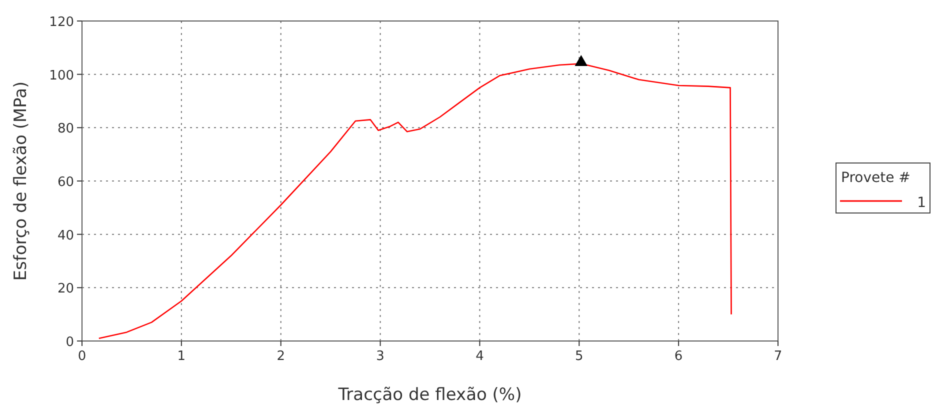 This screenshot has width=932, height=410. Describe the element at coordinates (65, 236) in the screenshot. I see `y-tick-label: 40` at that location.